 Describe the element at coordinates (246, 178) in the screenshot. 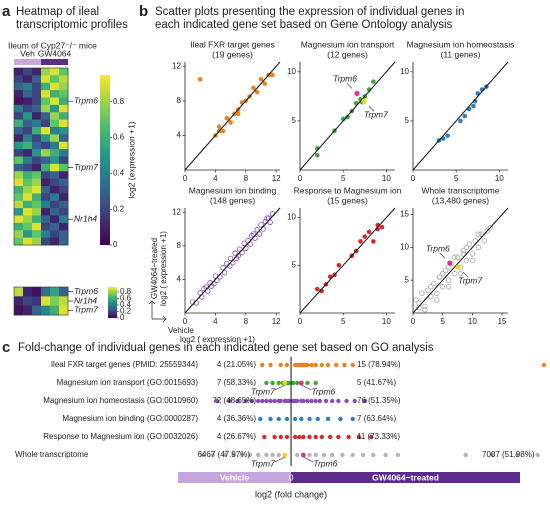

I see `x-tick-label: 8` at that location.